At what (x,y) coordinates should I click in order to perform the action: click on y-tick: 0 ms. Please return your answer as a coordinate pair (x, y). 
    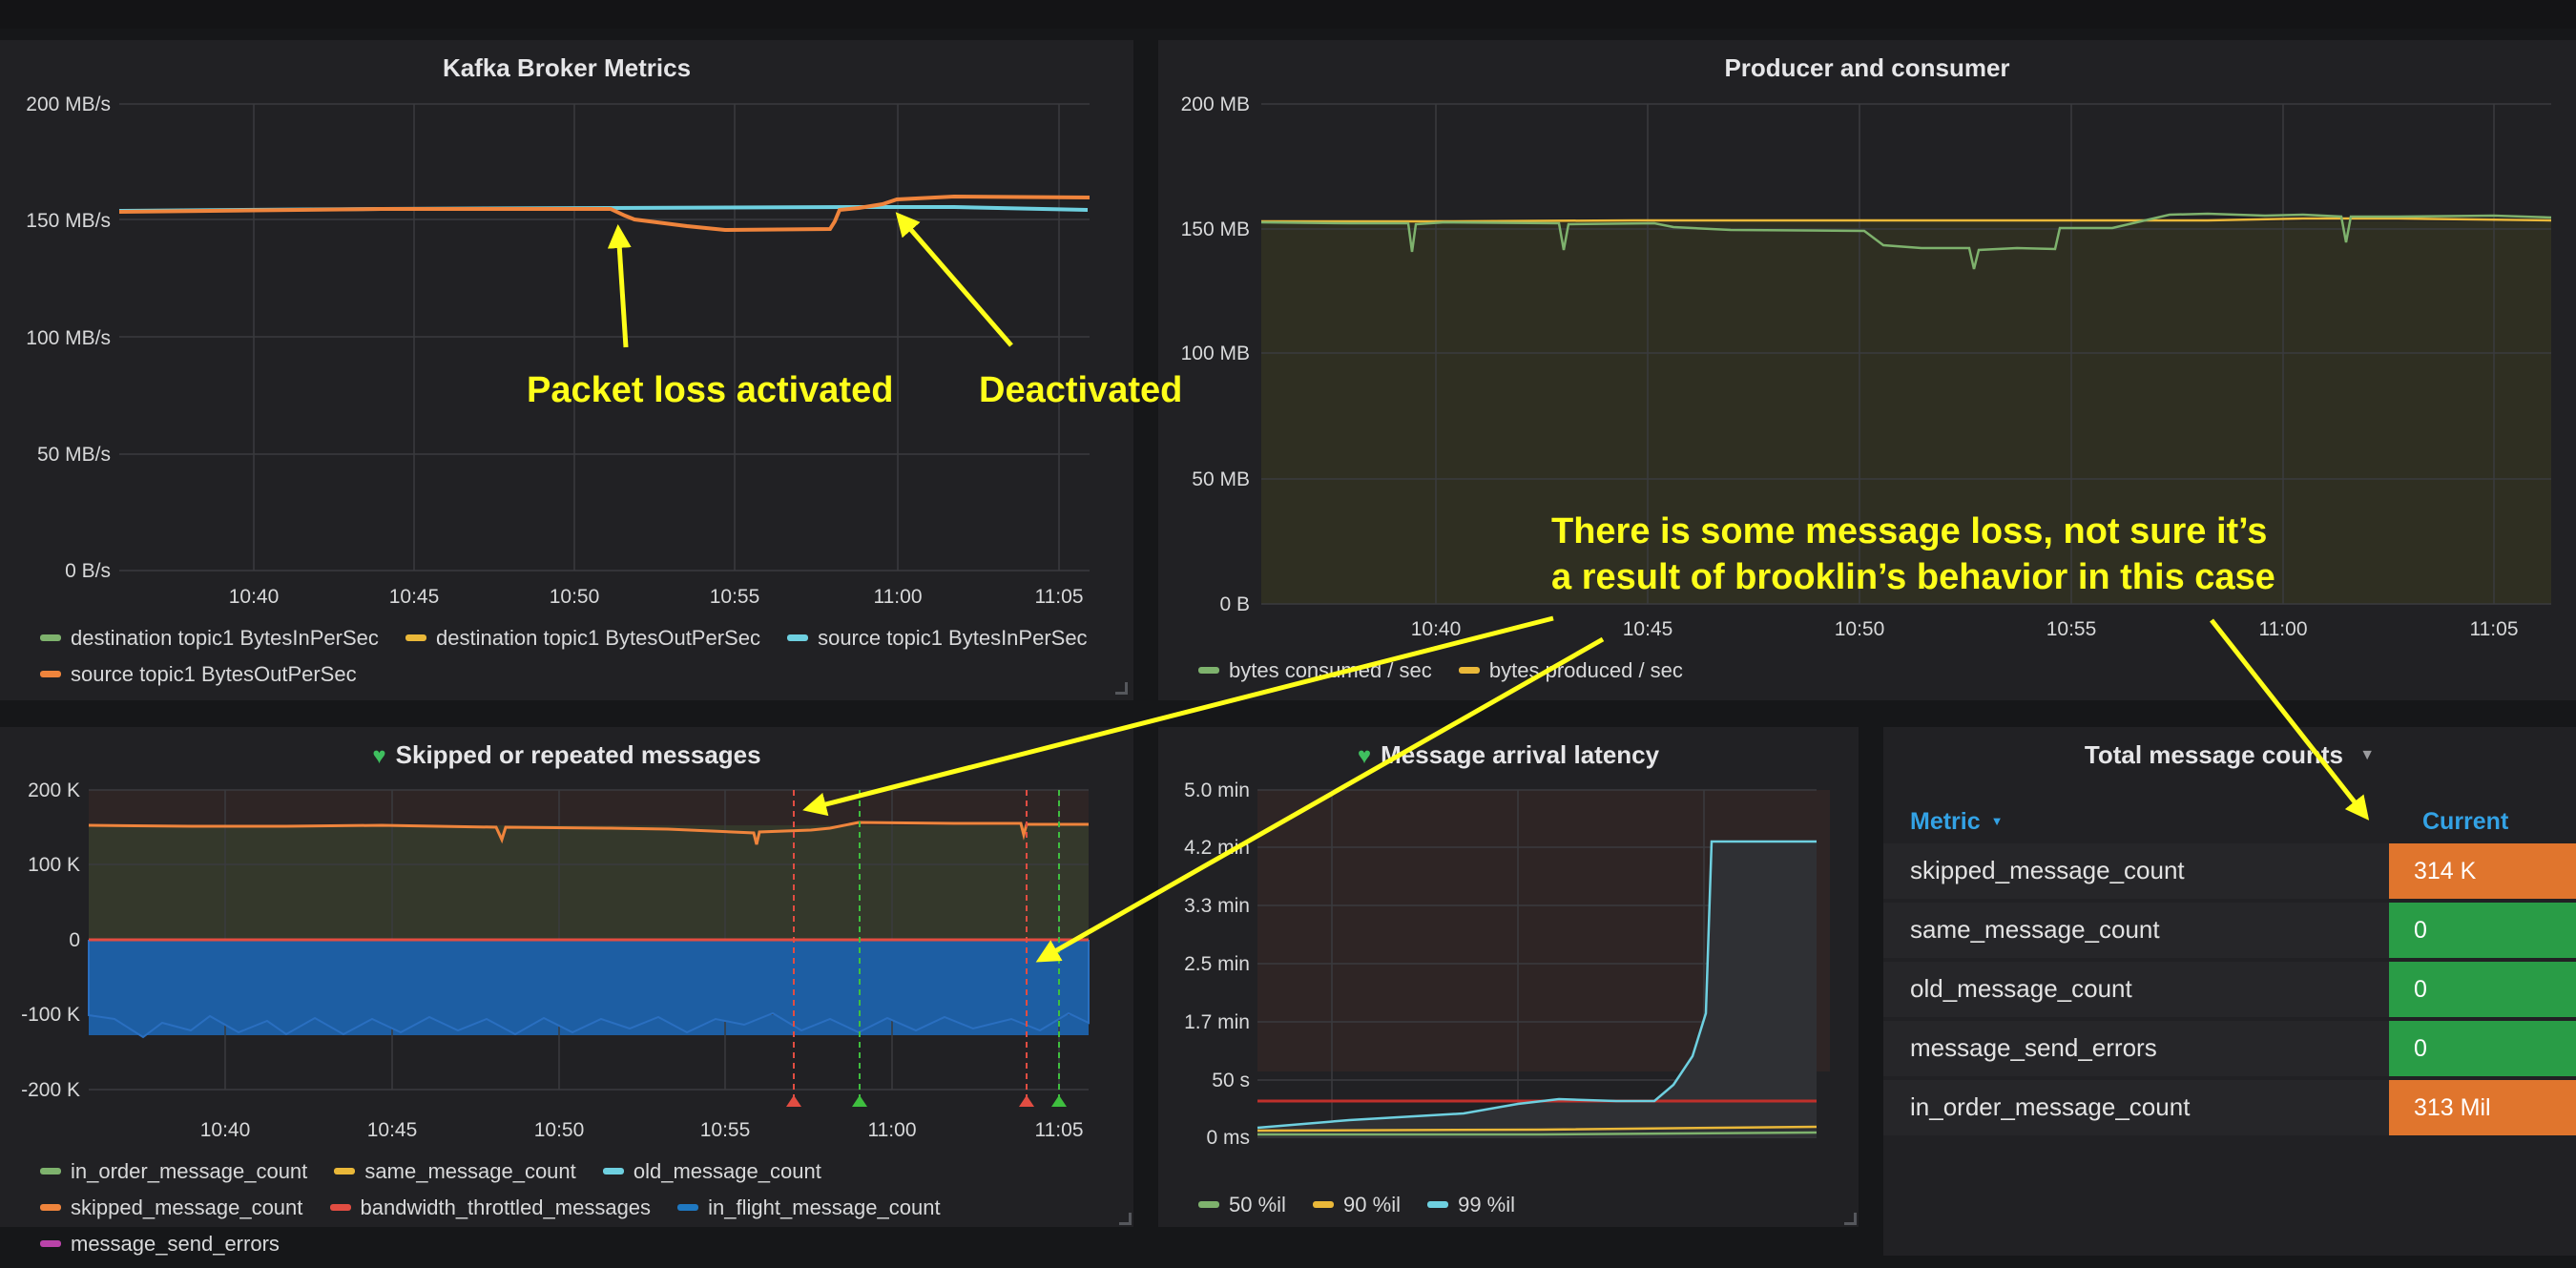
    Looking at the image, I should click on (1228, 1137).